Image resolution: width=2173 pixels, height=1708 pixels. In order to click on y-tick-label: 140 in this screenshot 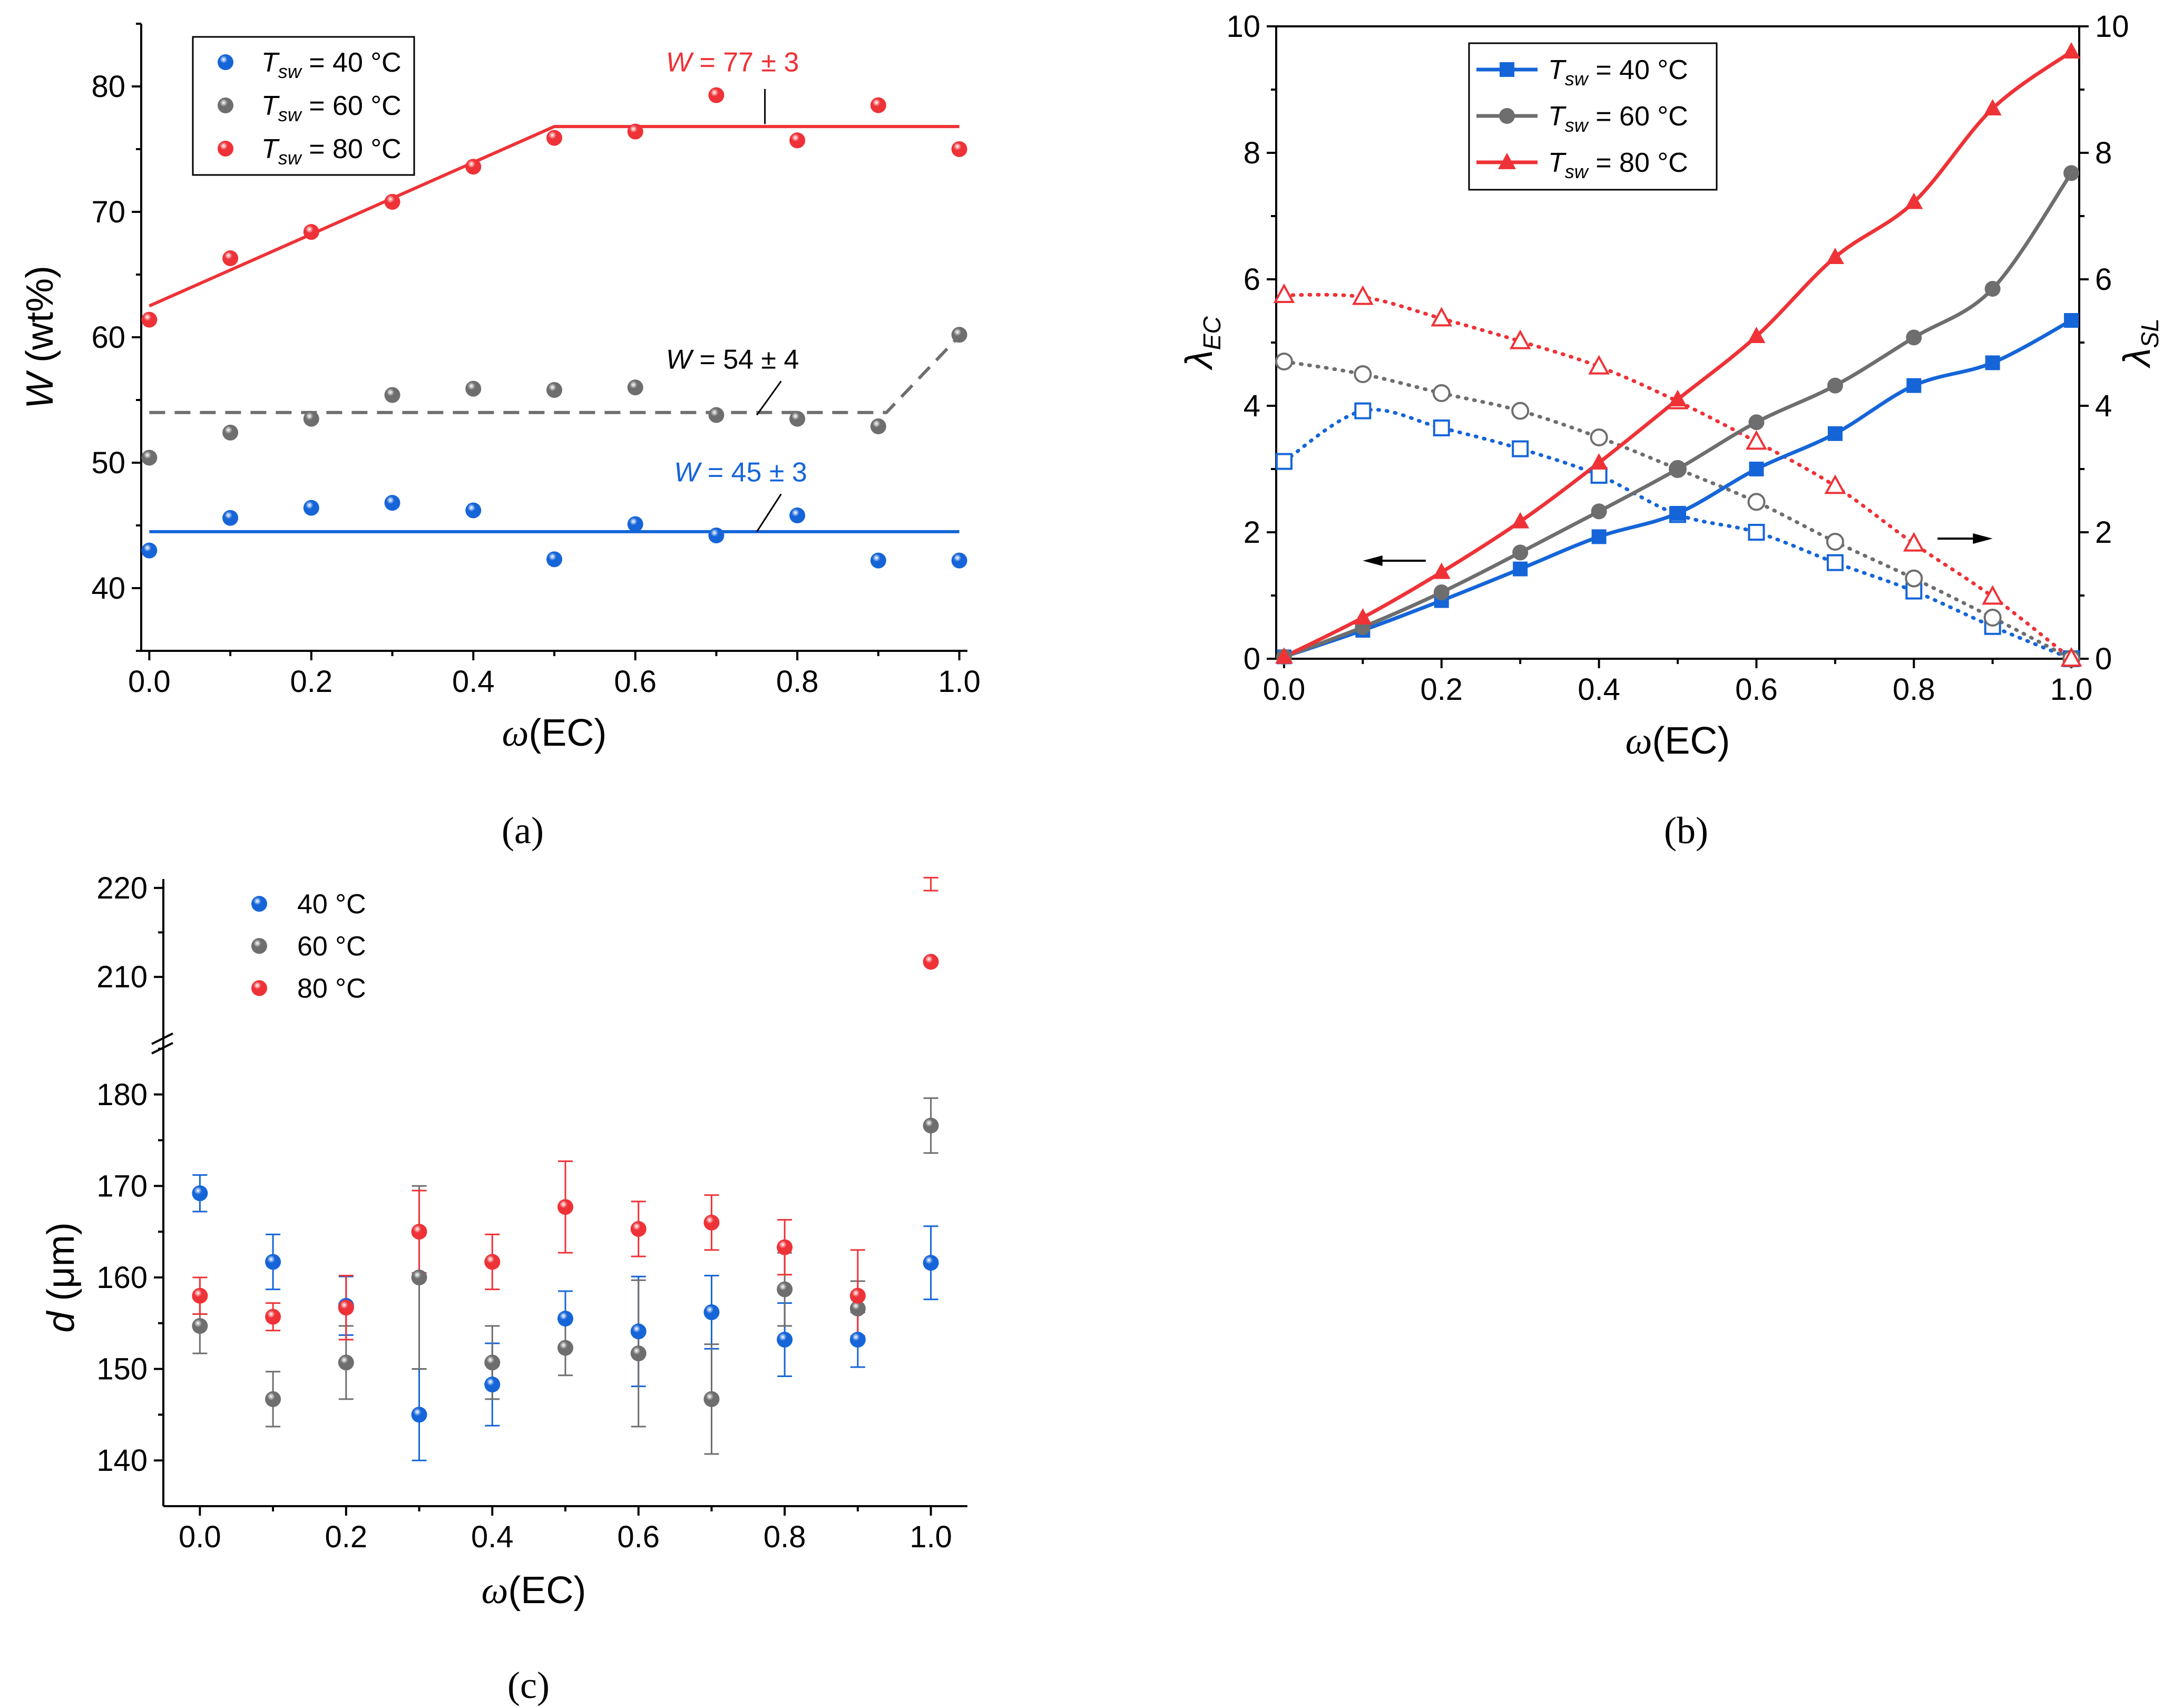, I will do `click(122, 1460)`.